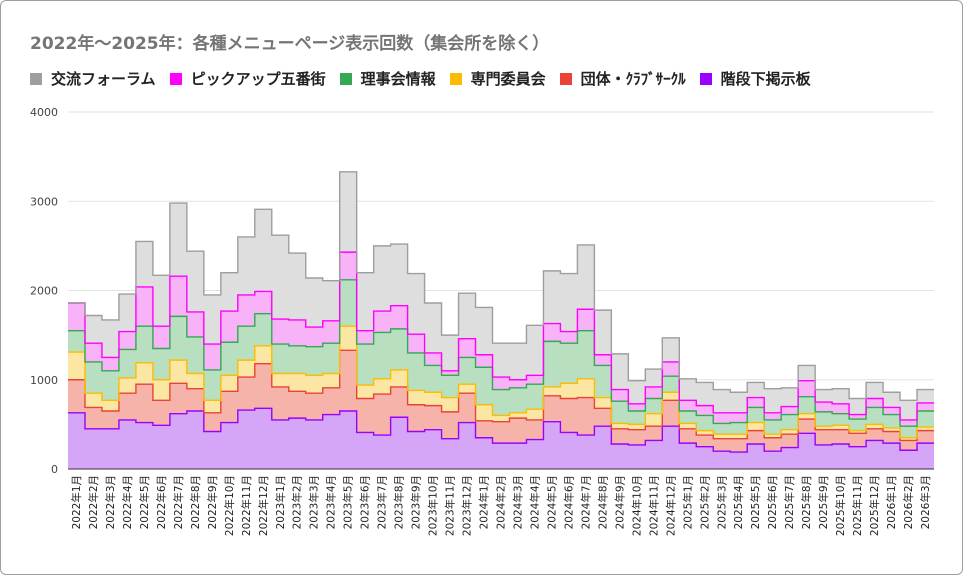 The width and height of the screenshot is (963, 575). What do you see at coordinates (416, 502) in the screenshot?
I see `x-tick-label: 2023年9月` at bounding box center [416, 502].